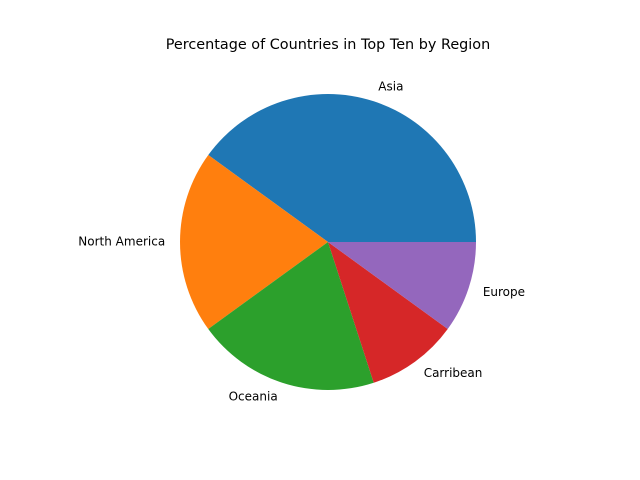  I want to click on pie-label-oceania: Oceania, so click(253, 396).